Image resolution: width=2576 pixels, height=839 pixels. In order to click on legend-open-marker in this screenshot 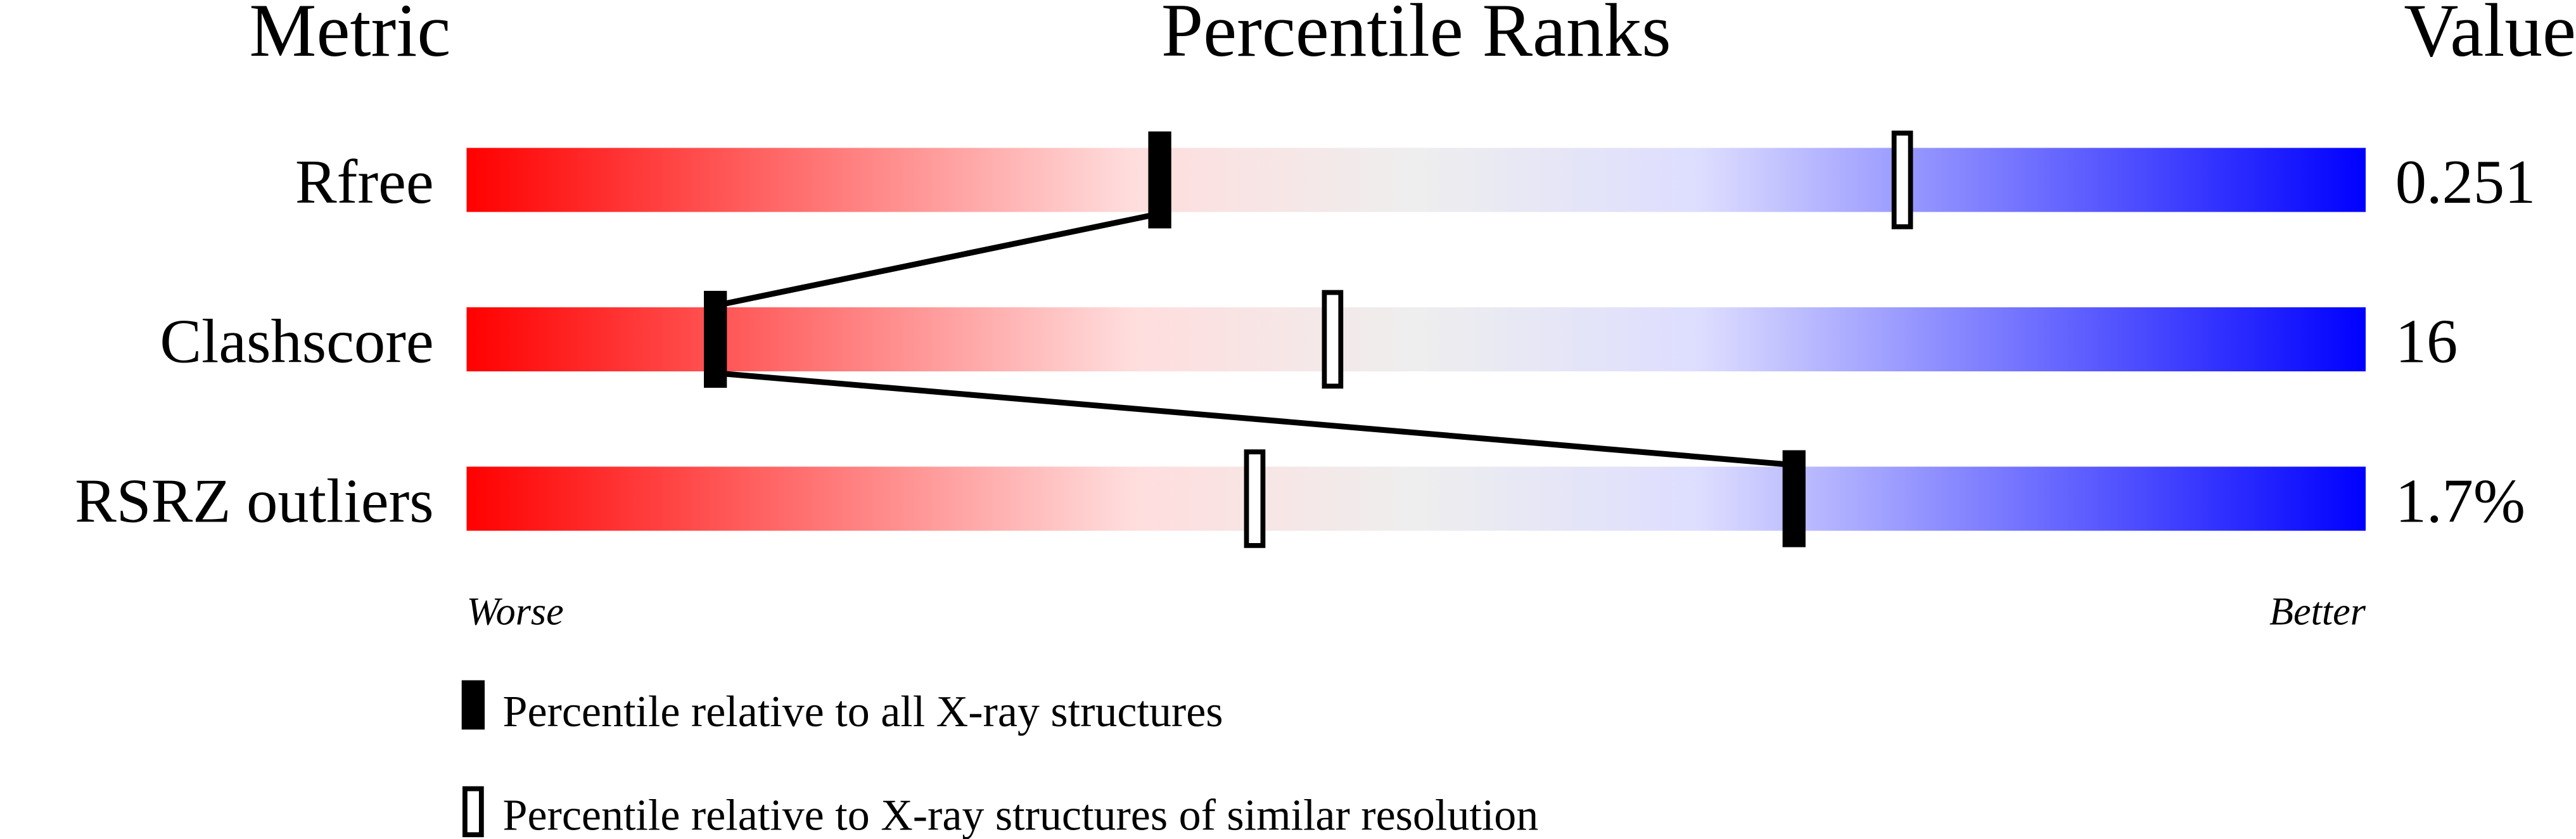, I will do `click(473, 812)`.